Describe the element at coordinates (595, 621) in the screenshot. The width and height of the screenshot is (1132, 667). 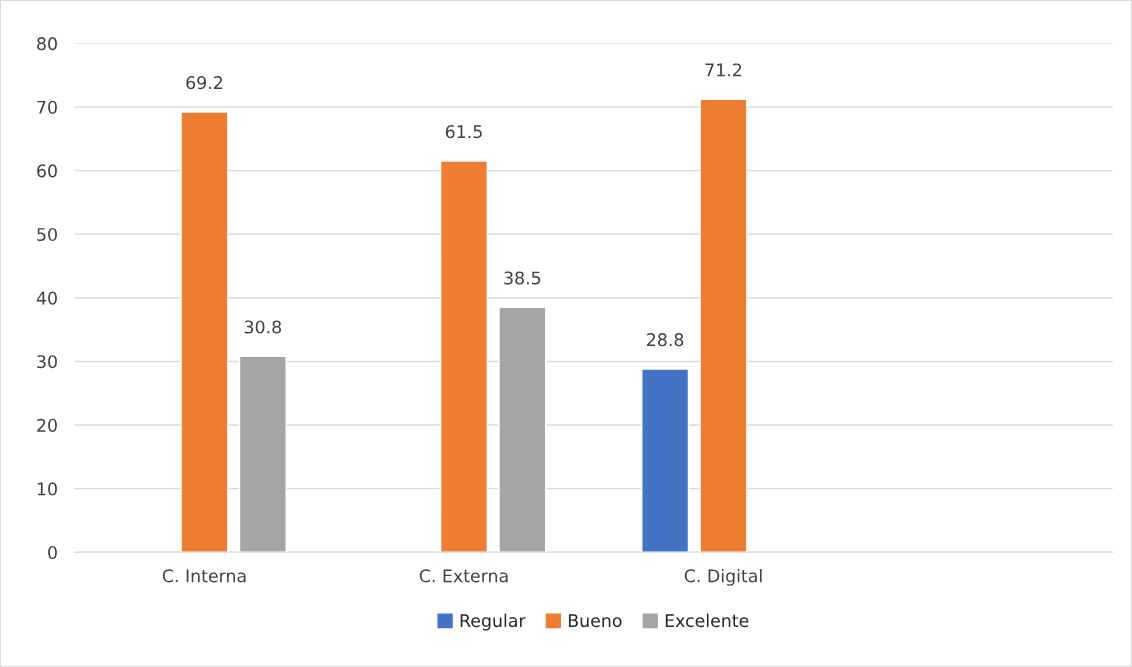
I see `legend-label: Bueno` at that location.